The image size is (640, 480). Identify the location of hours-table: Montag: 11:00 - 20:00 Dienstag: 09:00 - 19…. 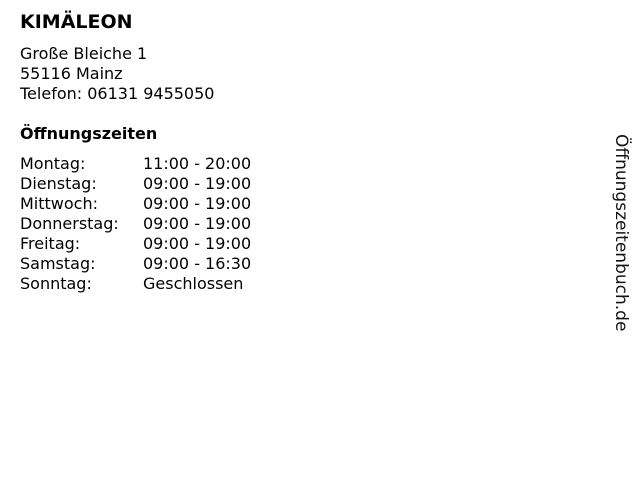
(135, 224).